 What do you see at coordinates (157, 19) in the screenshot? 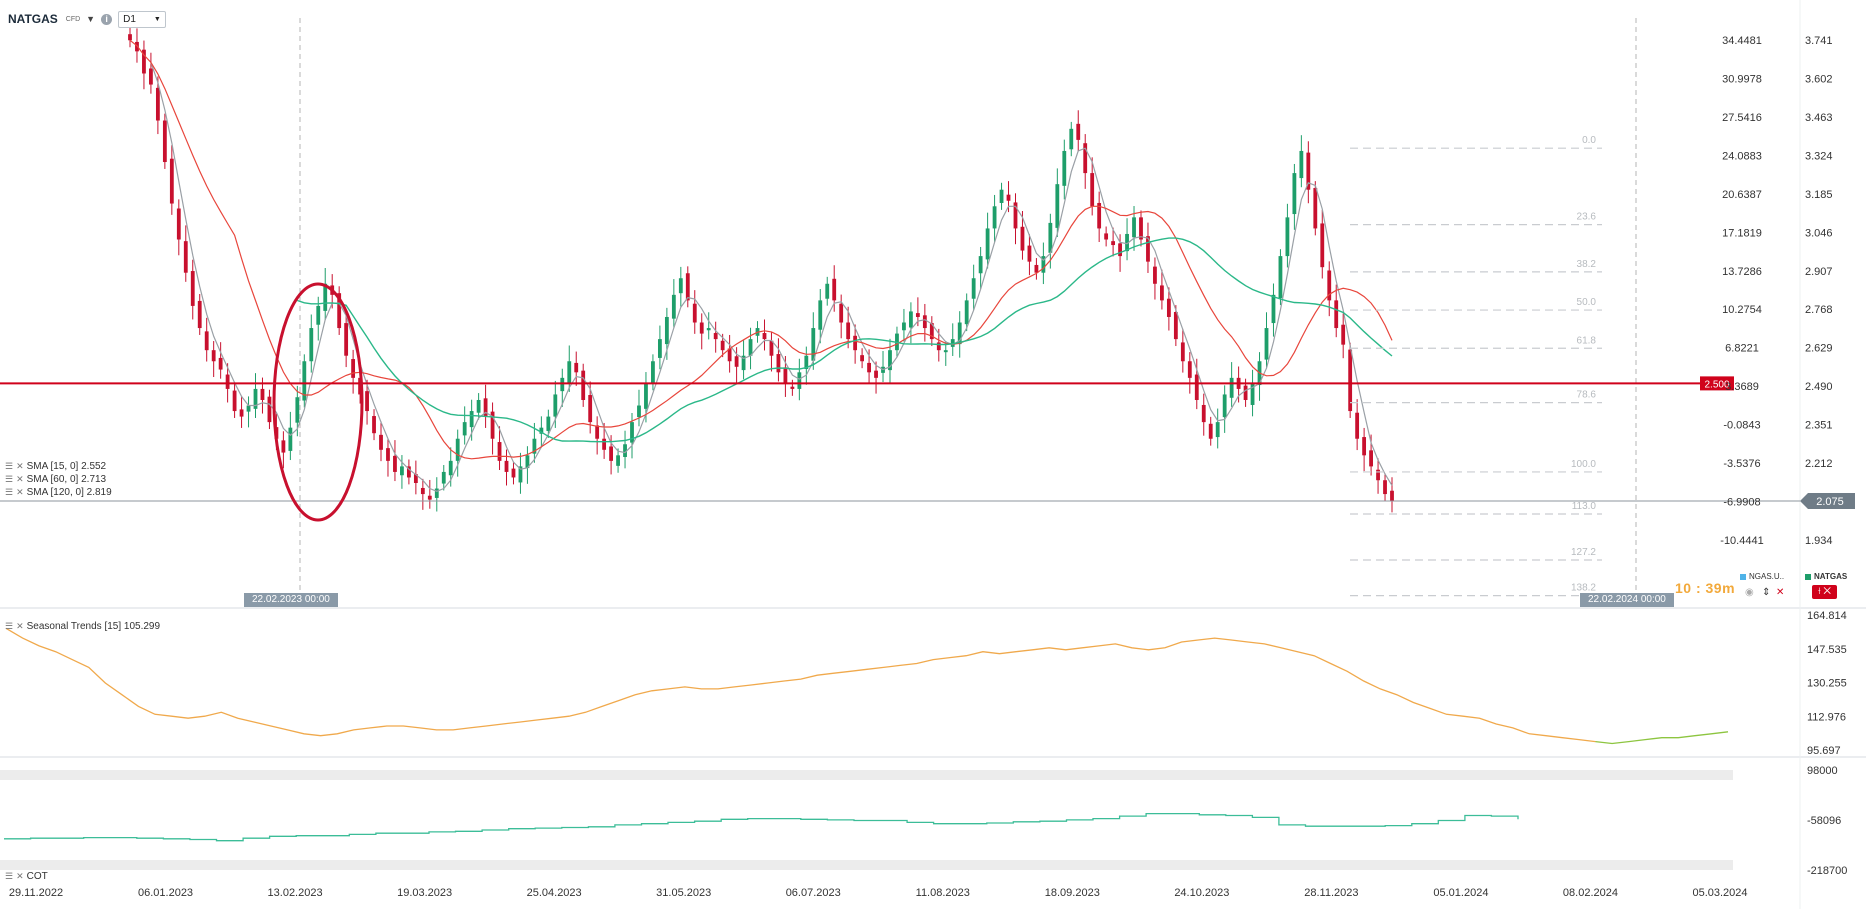
I see `chevron-down-icon: ▼` at bounding box center [157, 19].